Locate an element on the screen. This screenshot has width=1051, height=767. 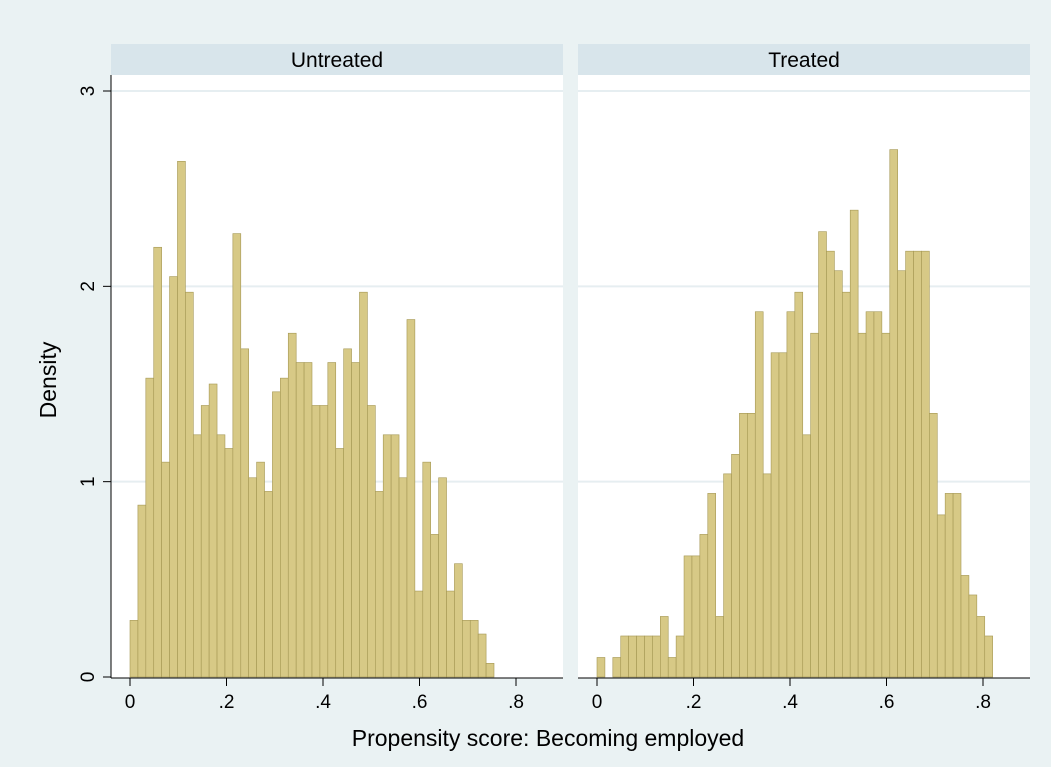
x-tick-label: .4 is located at coordinates (323, 702).